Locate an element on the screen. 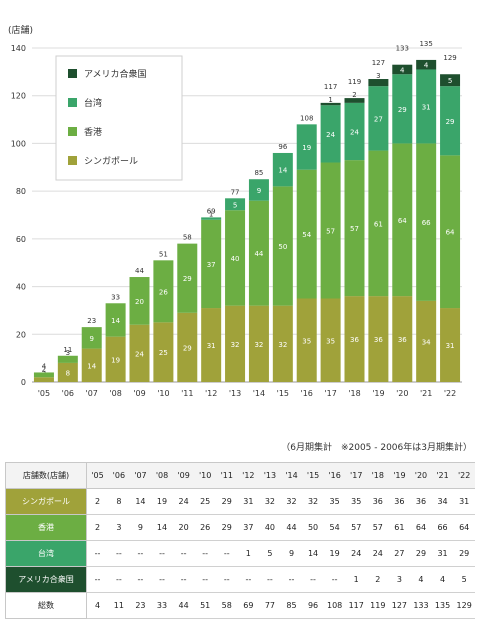 The height and width of the screenshot is (634, 480). total-label: 23 is located at coordinates (91, 321).